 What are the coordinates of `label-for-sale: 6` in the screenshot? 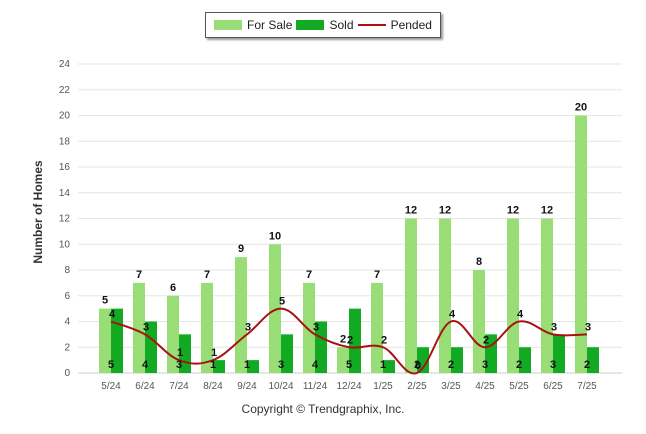 It's located at (173, 288).